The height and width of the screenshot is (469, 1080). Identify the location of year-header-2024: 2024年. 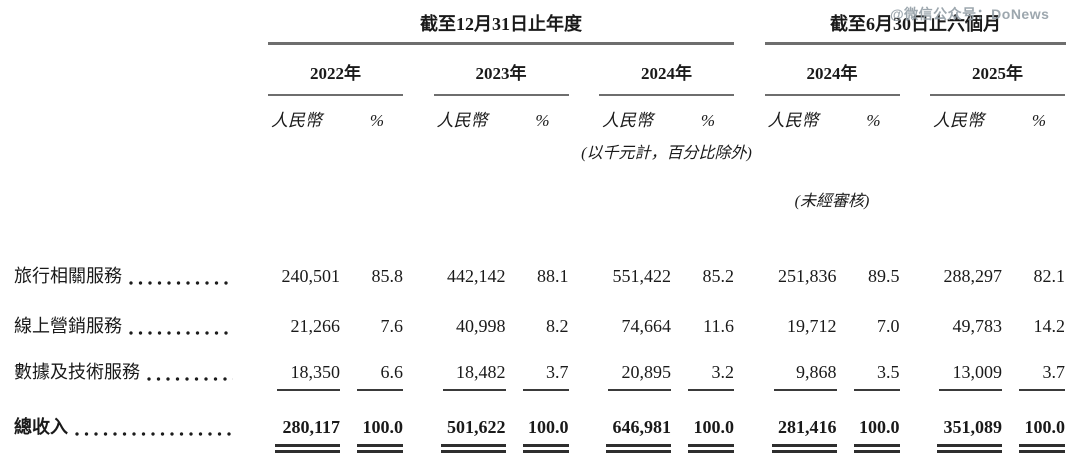
(666, 73).